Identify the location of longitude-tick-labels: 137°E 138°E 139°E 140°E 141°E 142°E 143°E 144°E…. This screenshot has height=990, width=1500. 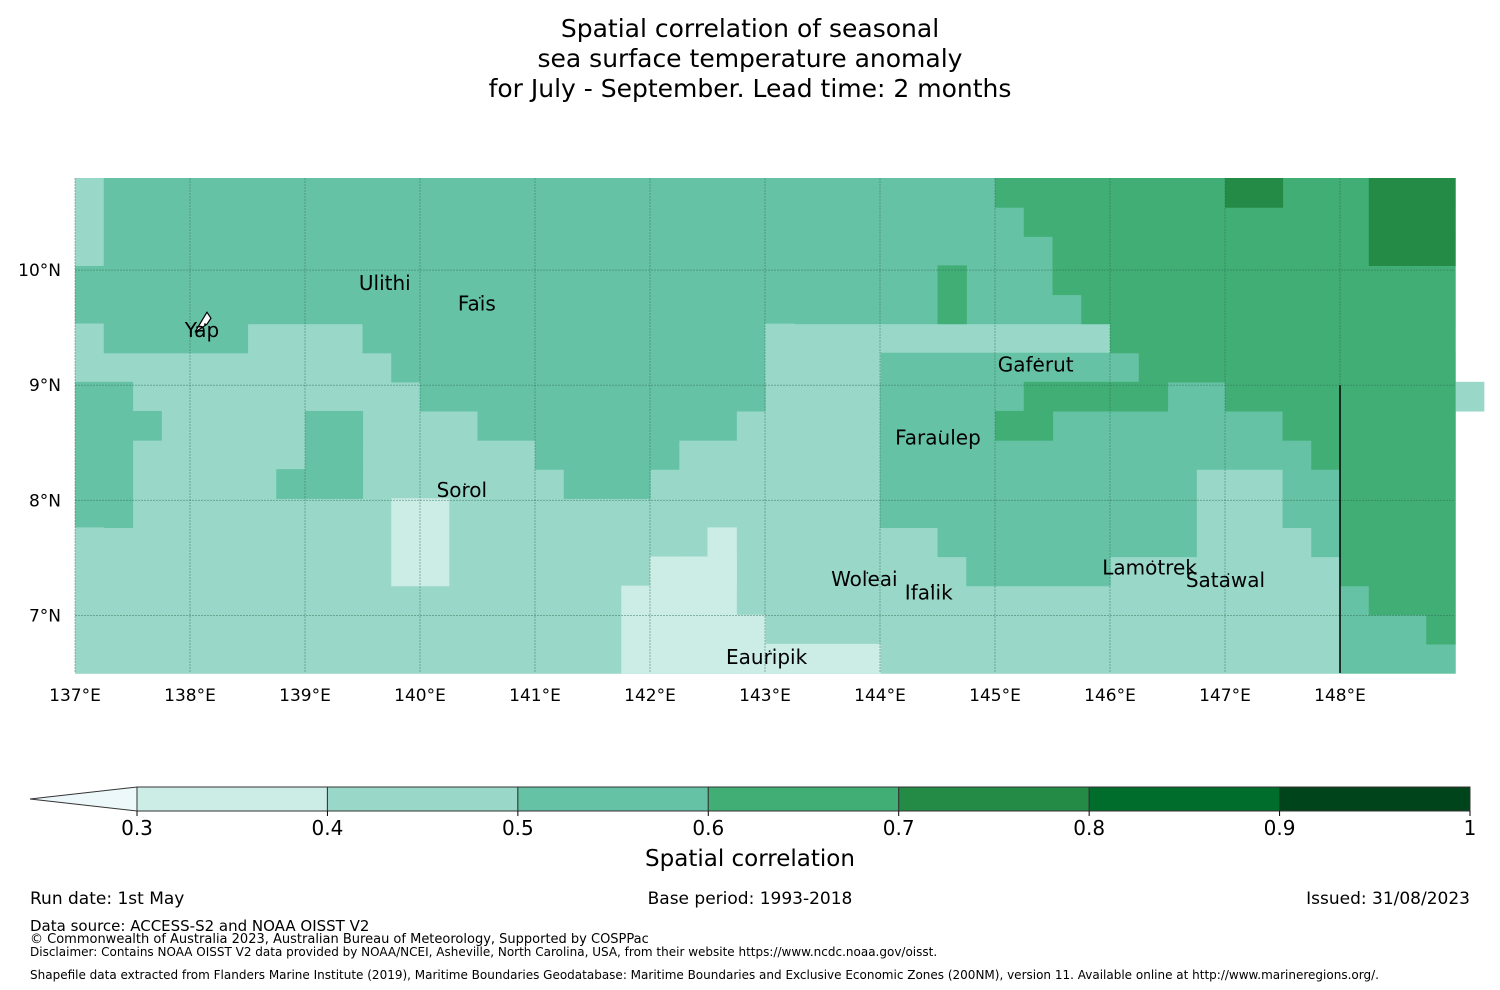
(707, 696).